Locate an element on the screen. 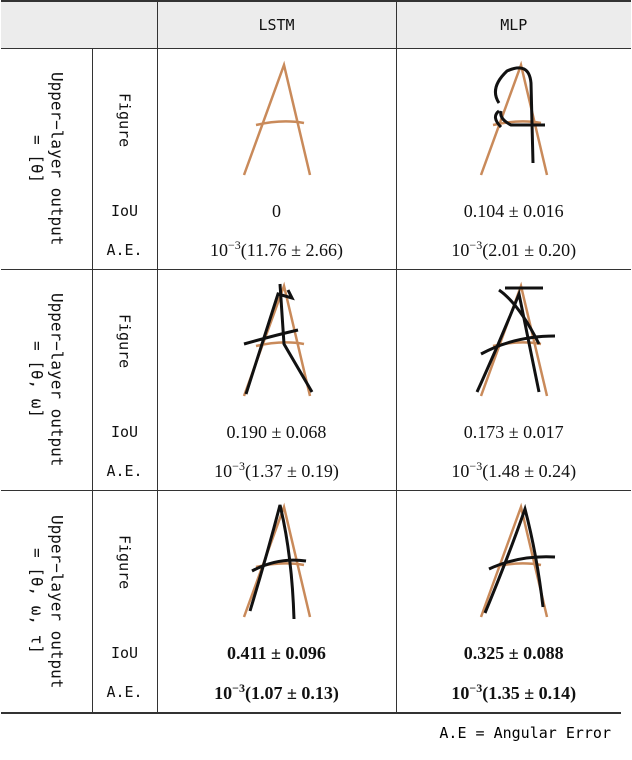 The image size is (632, 760). group-label-cell: Upper−layer output = [θ] is located at coordinates (47, 159).